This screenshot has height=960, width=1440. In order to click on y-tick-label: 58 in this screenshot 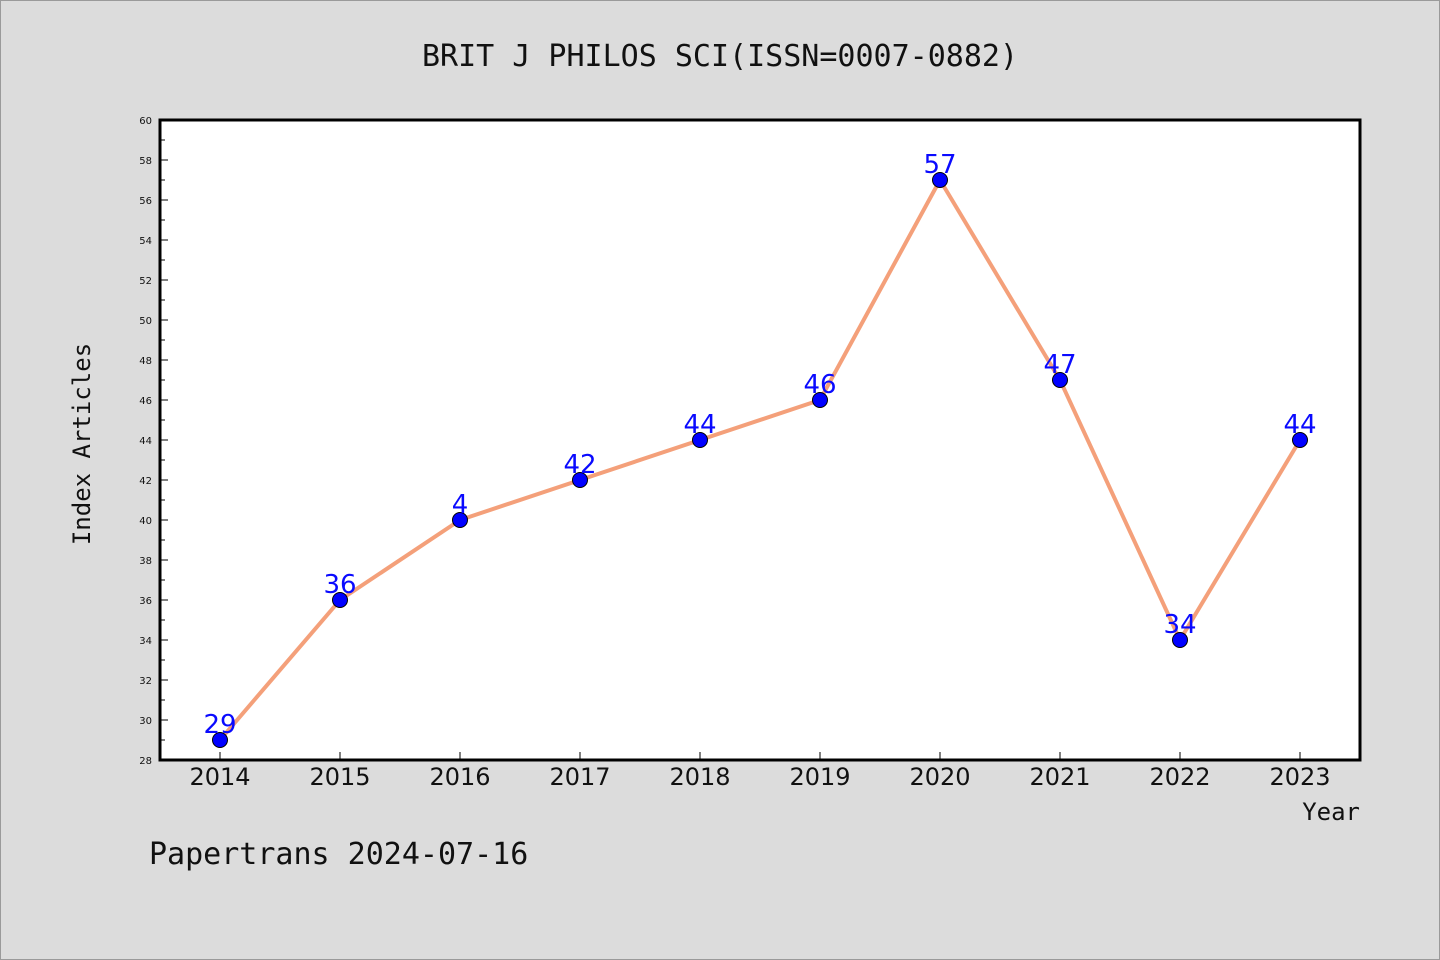, I will do `click(145, 161)`.